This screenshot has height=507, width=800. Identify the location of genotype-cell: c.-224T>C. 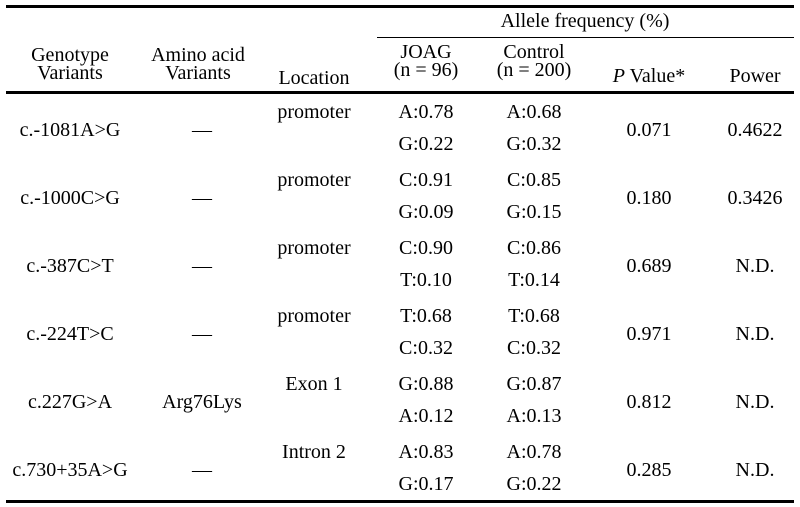
(70, 334).